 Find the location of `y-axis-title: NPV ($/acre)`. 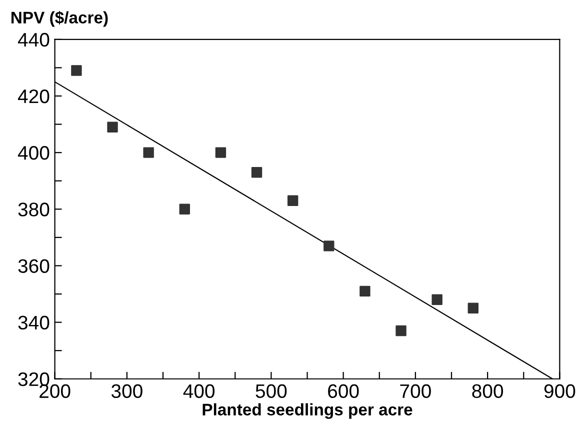

y-axis-title: NPV ($/acre) is located at coordinates (60, 18).